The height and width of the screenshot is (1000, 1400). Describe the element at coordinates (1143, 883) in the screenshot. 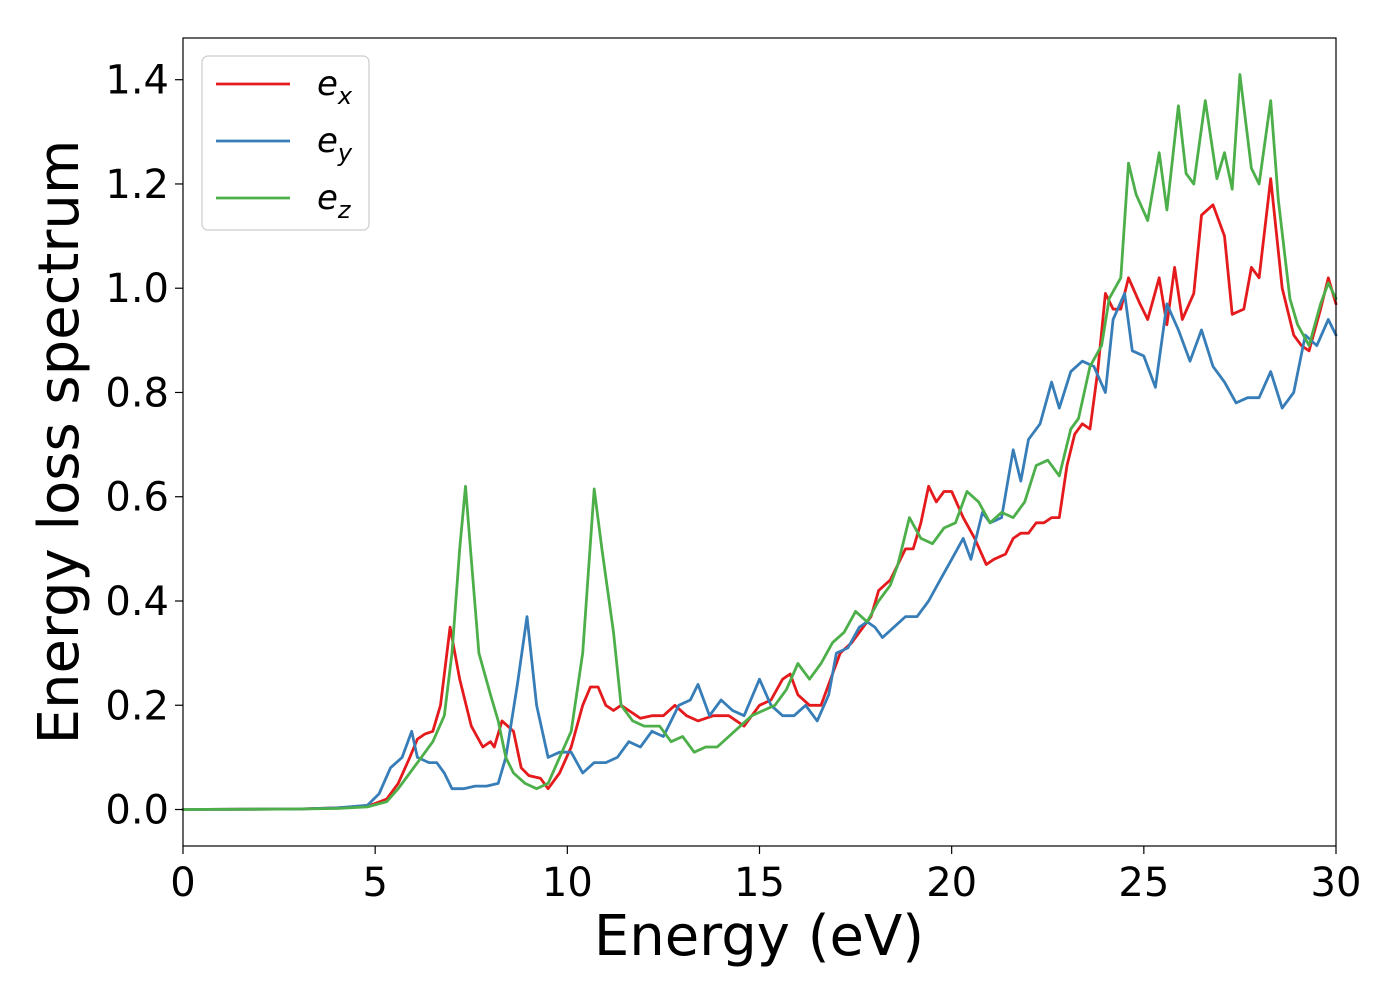

I see `x-tick-label: 25` at that location.